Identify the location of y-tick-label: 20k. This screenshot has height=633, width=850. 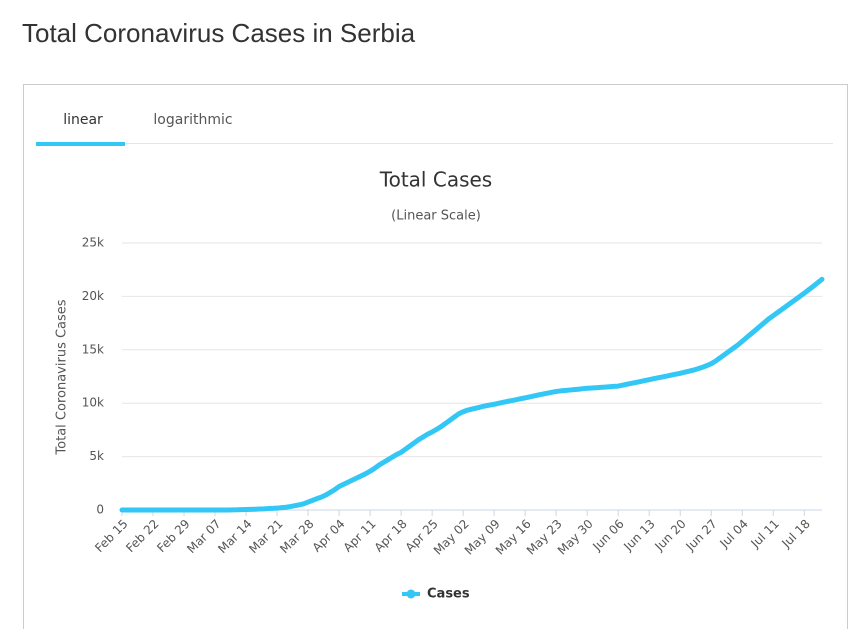
(93, 296).